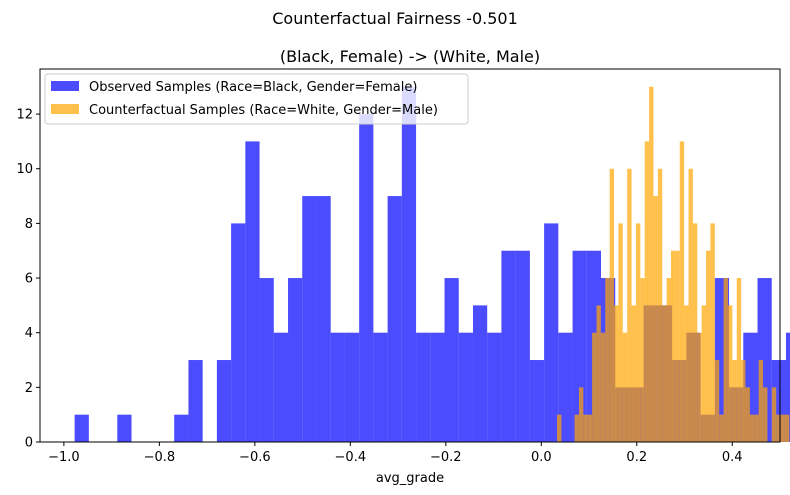 Image resolution: width=790 pixels, height=495 pixels. I want to click on x-tick-label: −0.6, so click(255, 457).